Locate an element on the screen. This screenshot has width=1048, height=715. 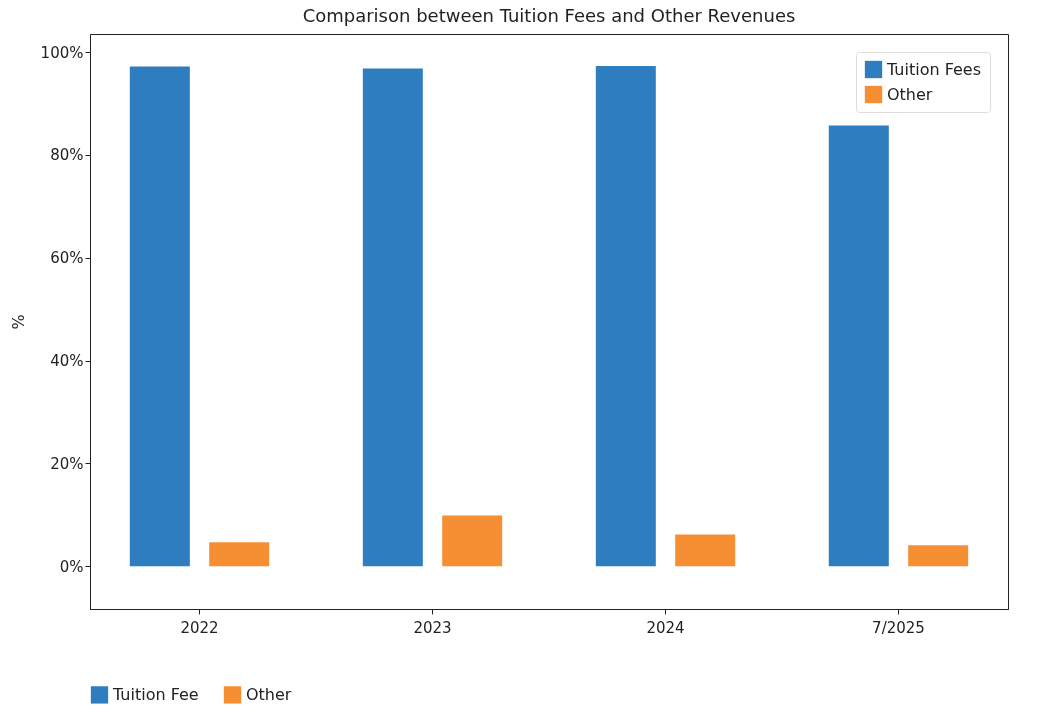
x-tick-label: 7/2025 is located at coordinates (898, 627).